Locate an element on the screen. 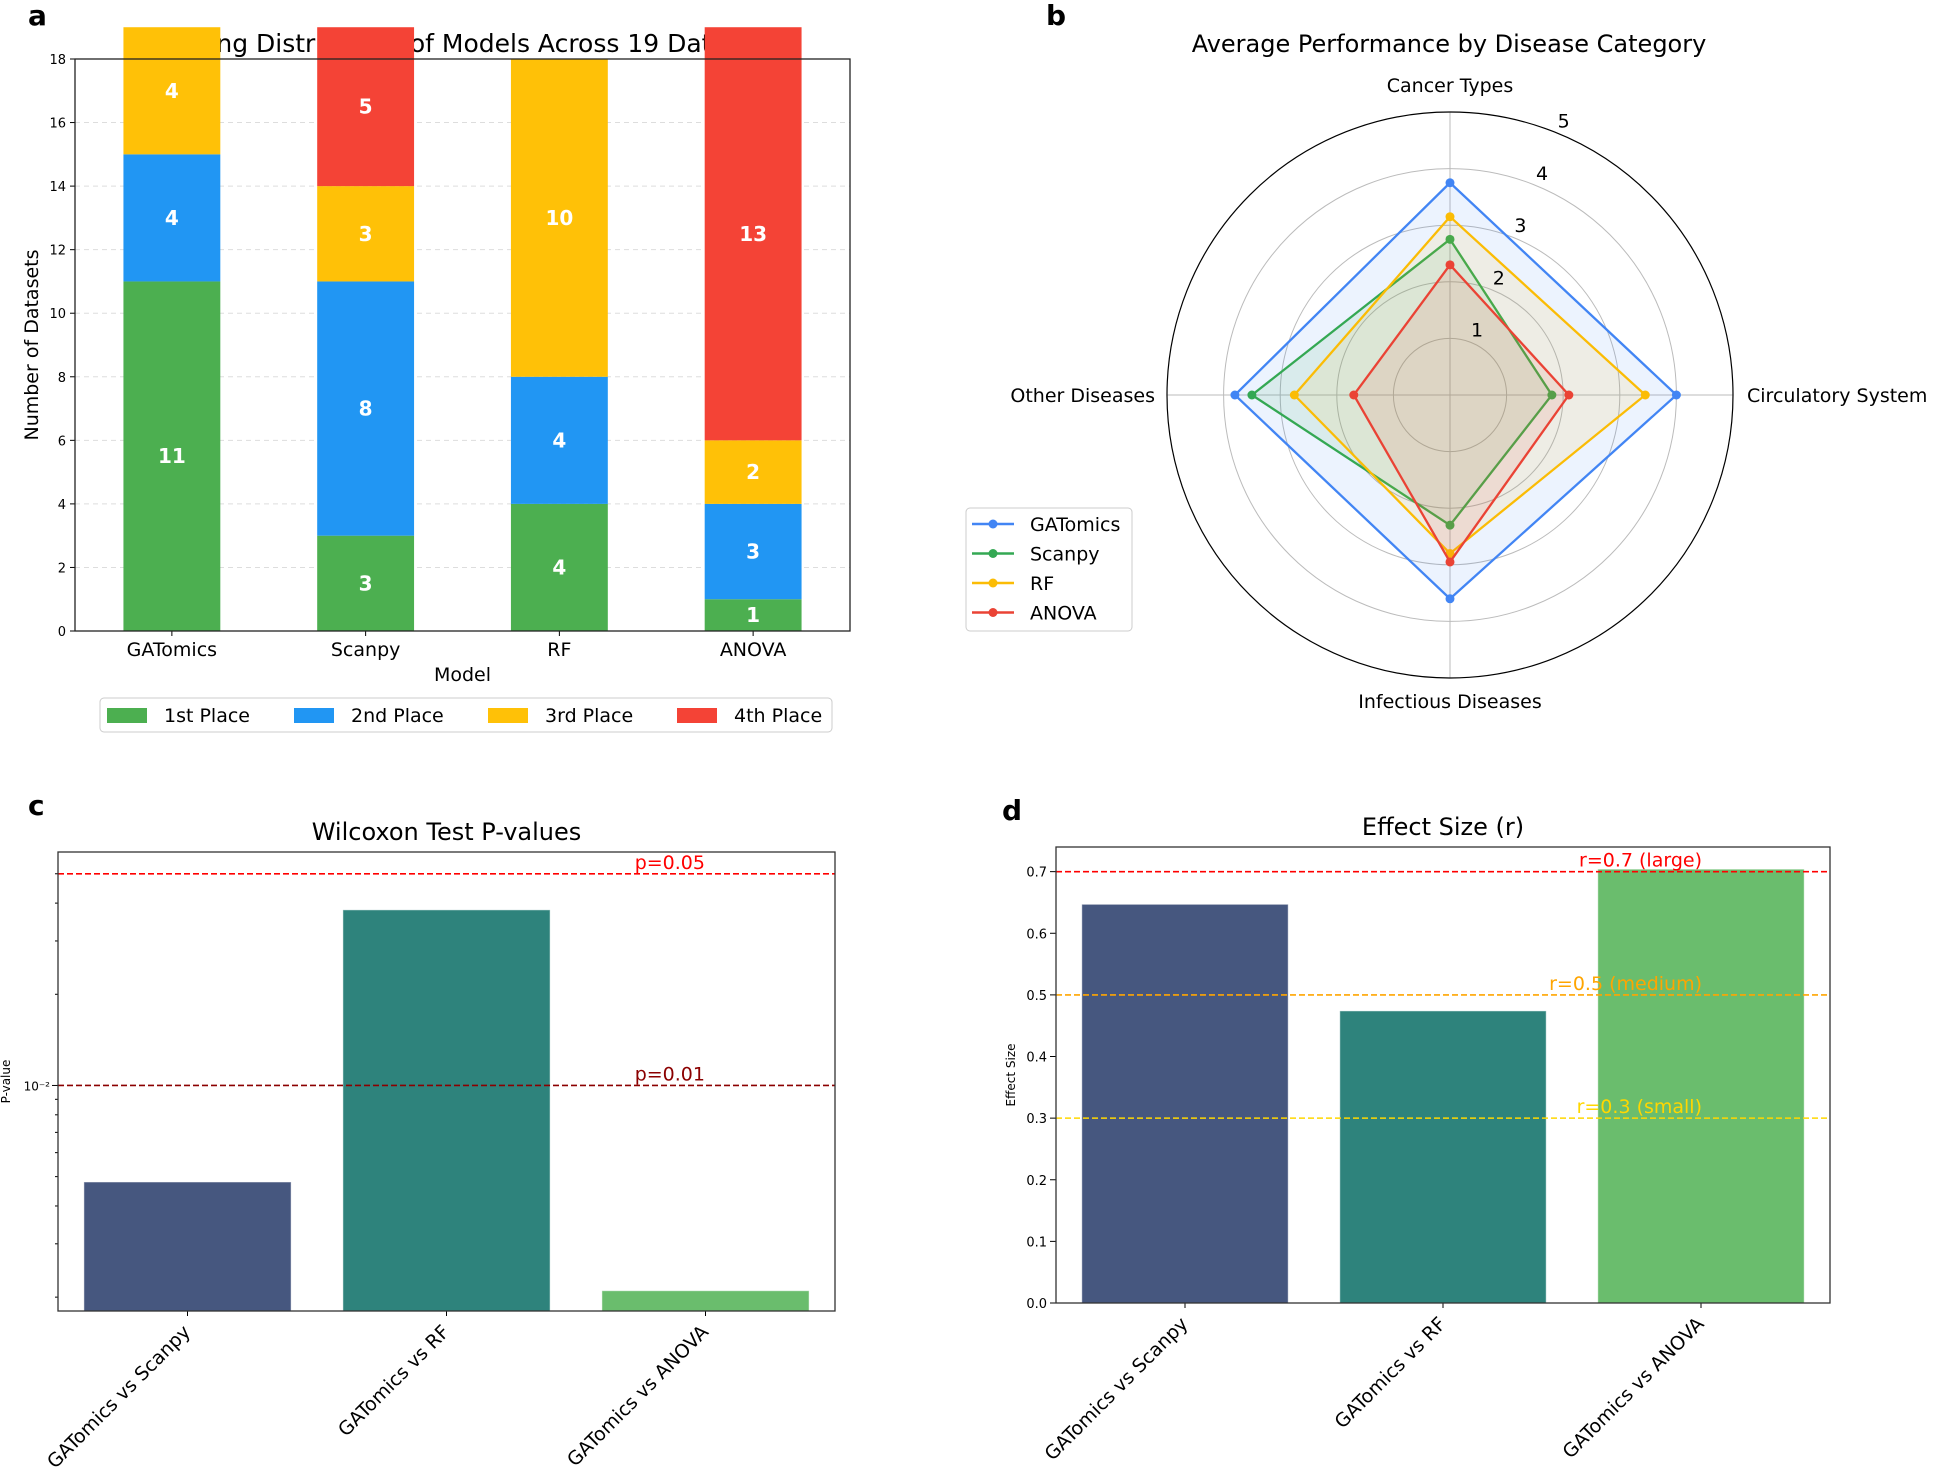  chart-title: Effect Size (r) is located at coordinates (1443, 827).